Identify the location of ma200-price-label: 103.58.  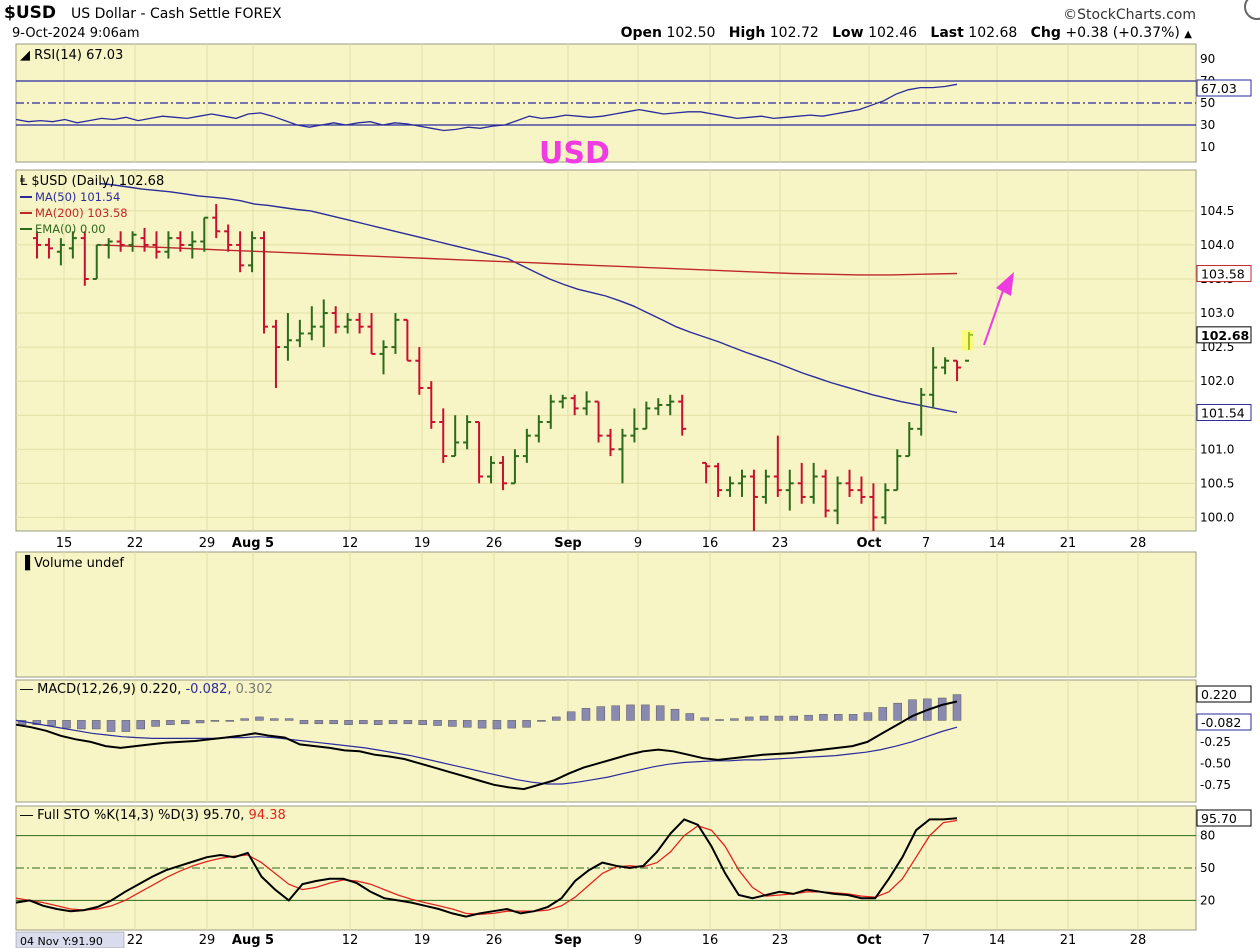
(1223, 274).